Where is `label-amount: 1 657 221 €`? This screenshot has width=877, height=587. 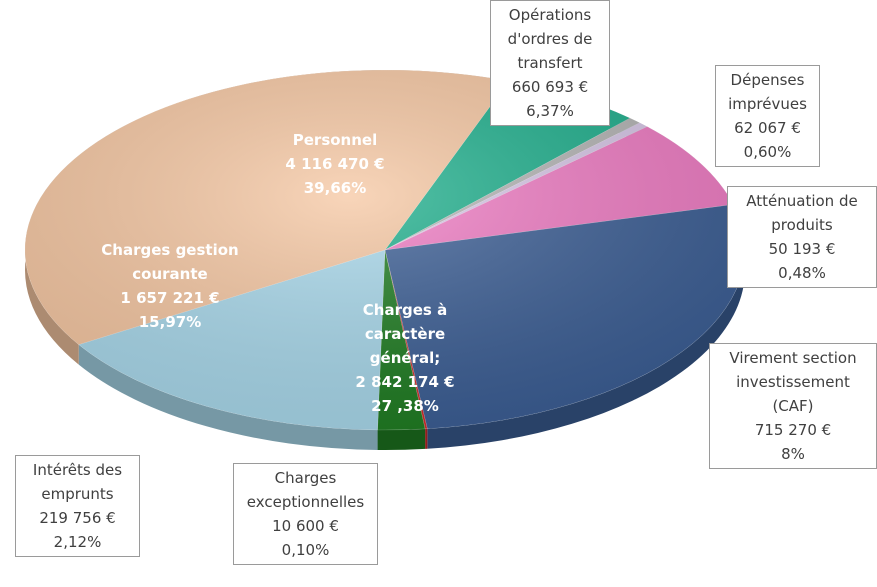
label-amount: 1 657 221 € is located at coordinates (170, 298).